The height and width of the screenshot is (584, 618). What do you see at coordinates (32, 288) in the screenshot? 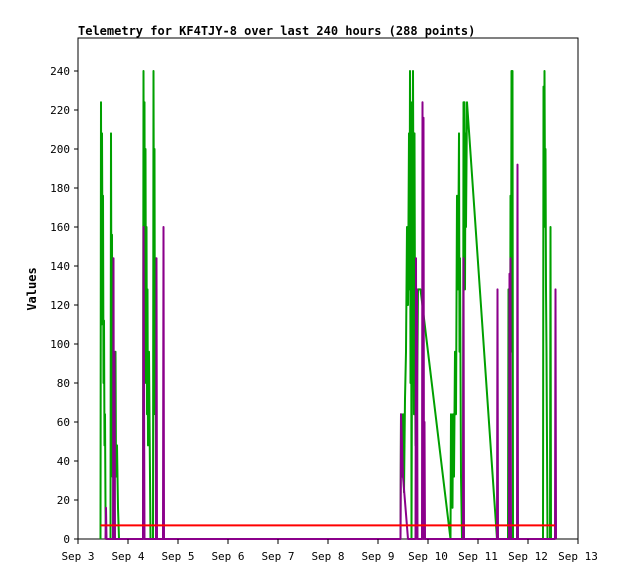
I see `y-axis-label: Values` at bounding box center [32, 288].